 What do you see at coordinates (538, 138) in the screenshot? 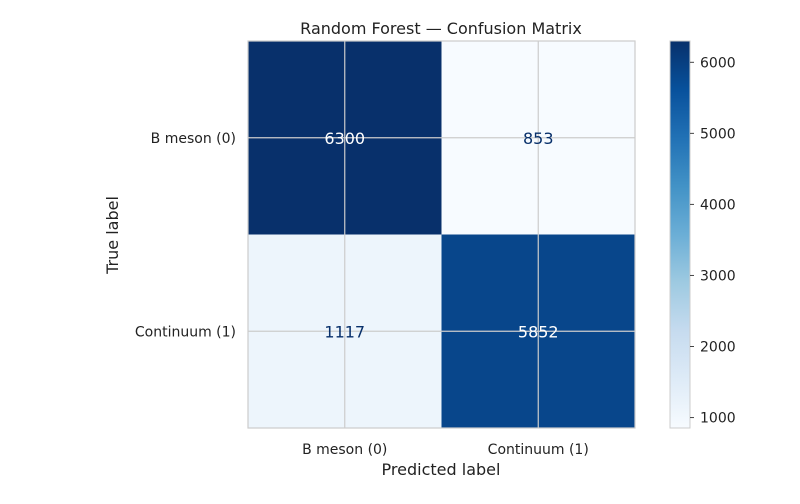
I see `cell-value-label: 853` at bounding box center [538, 138].